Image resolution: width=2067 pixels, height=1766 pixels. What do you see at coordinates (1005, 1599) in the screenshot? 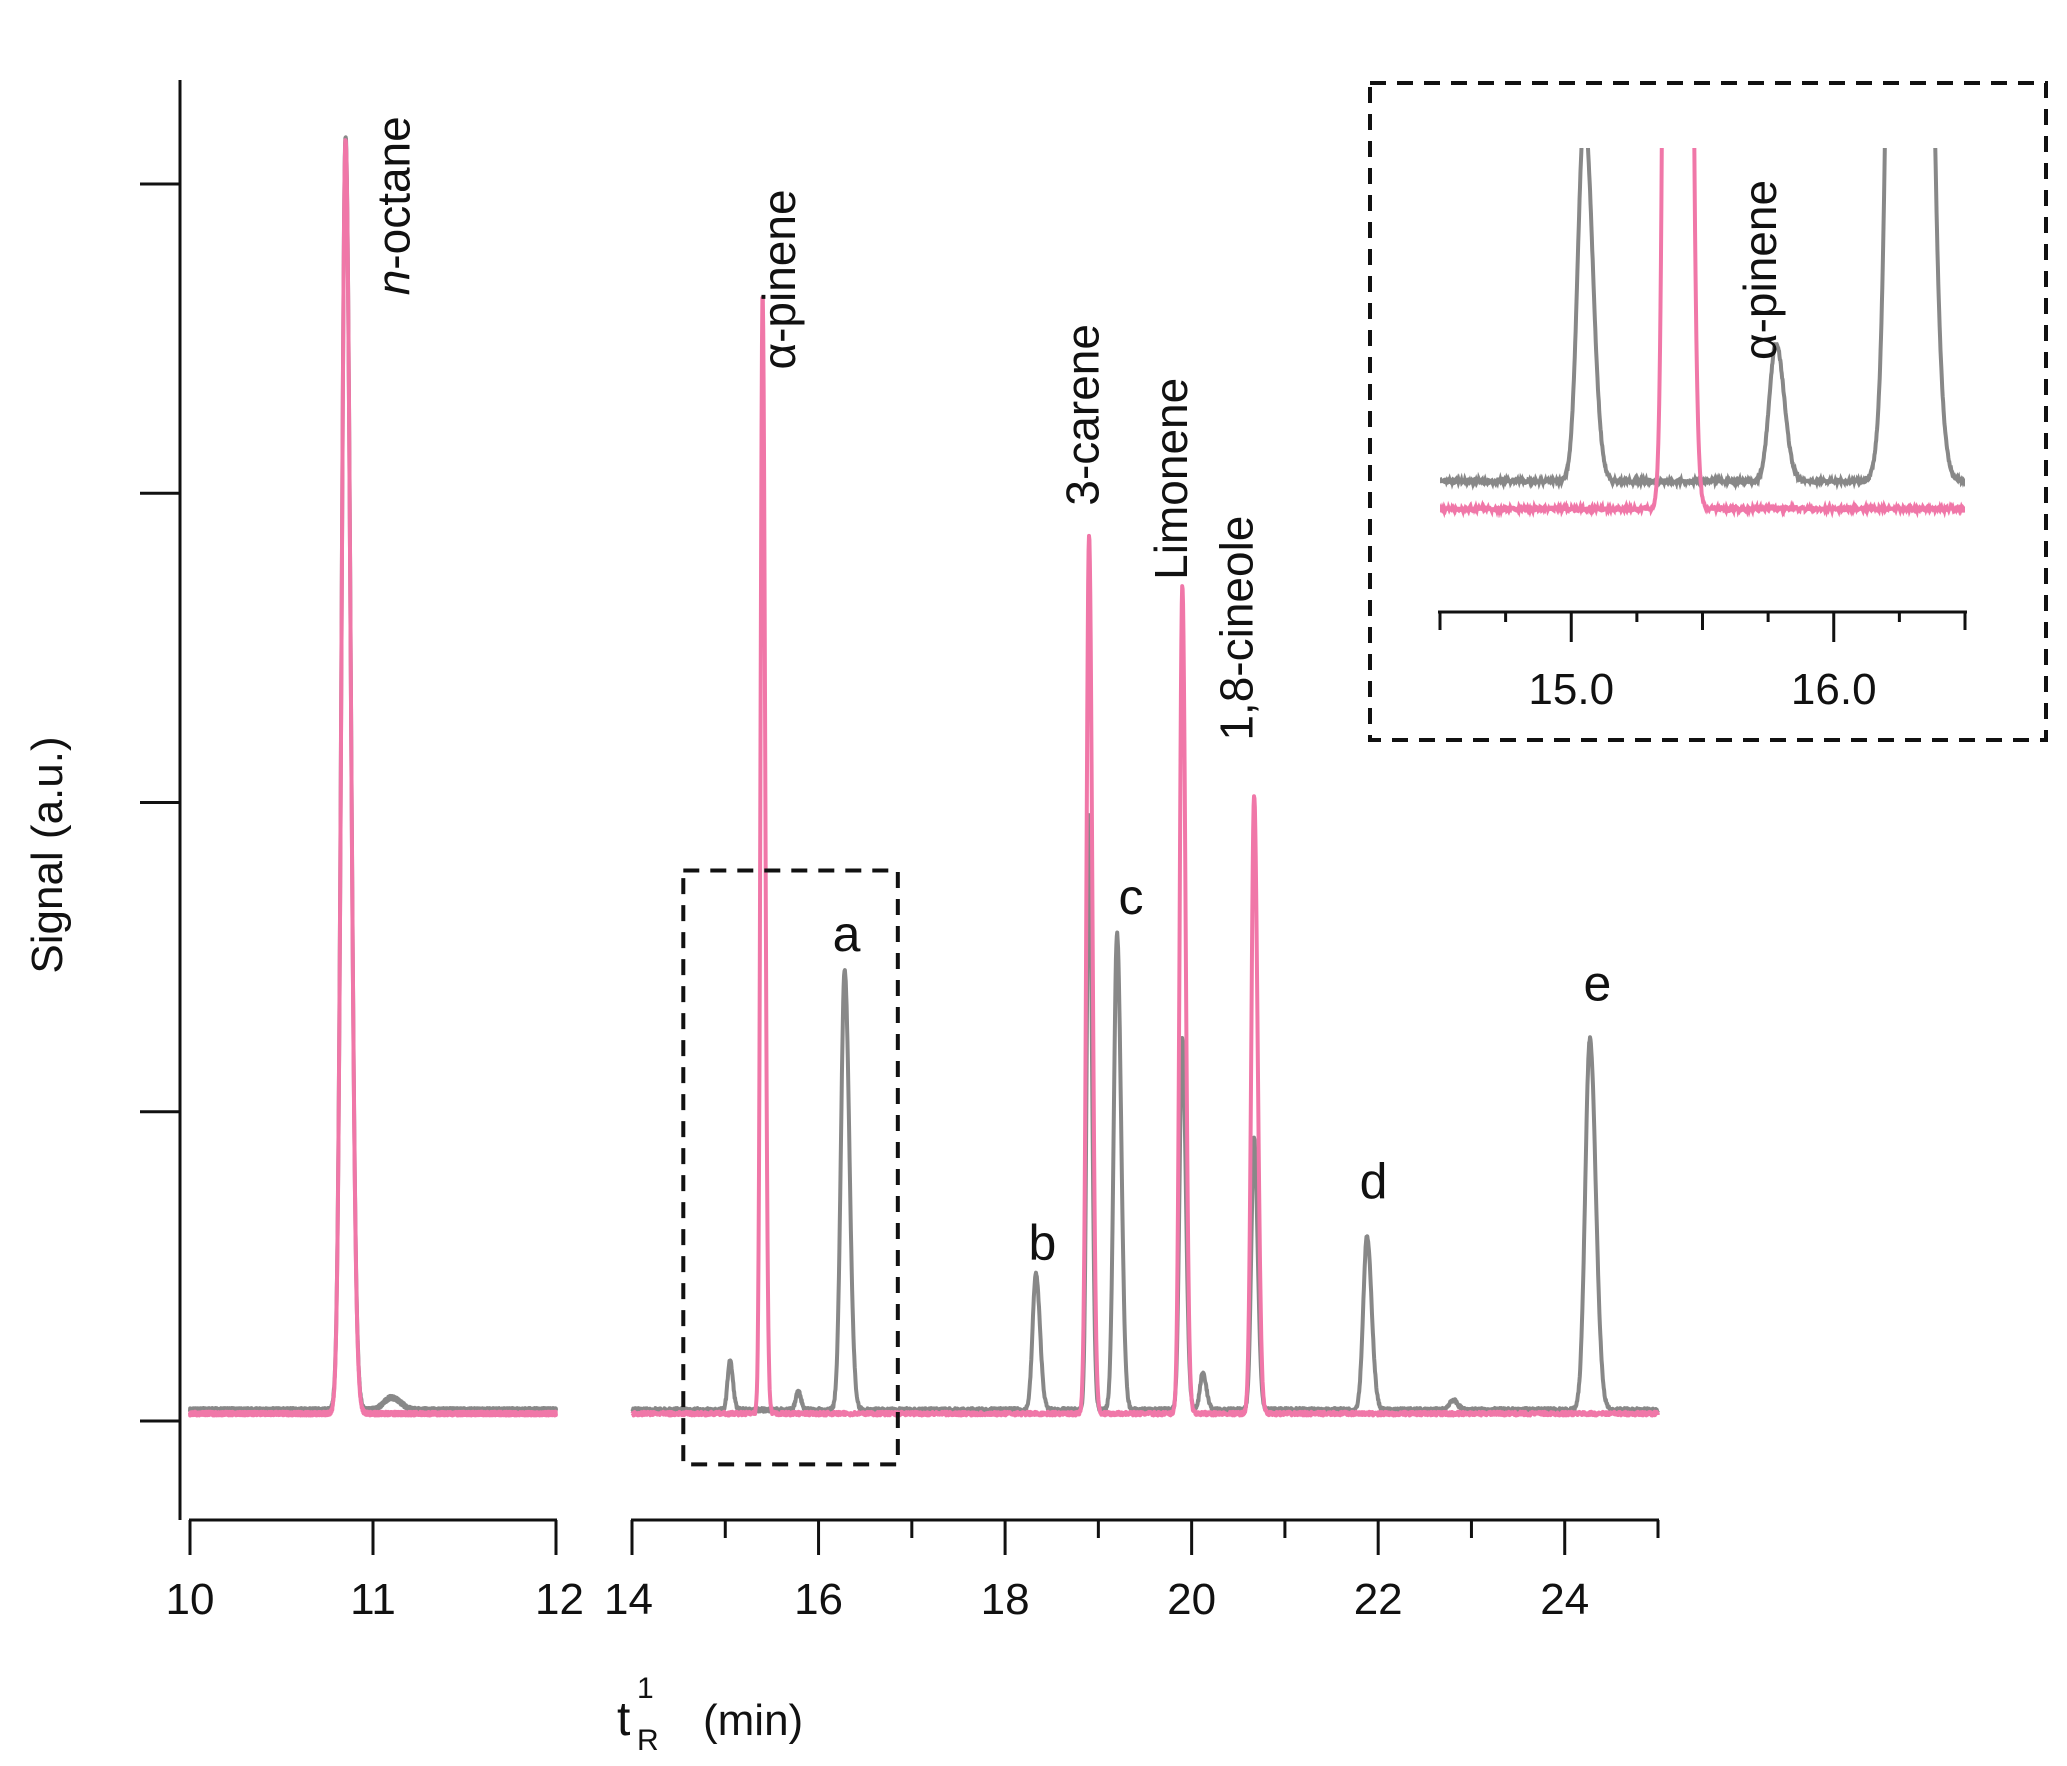
I see `x-tick-label-18: 18` at bounding box center [1005, 1599].